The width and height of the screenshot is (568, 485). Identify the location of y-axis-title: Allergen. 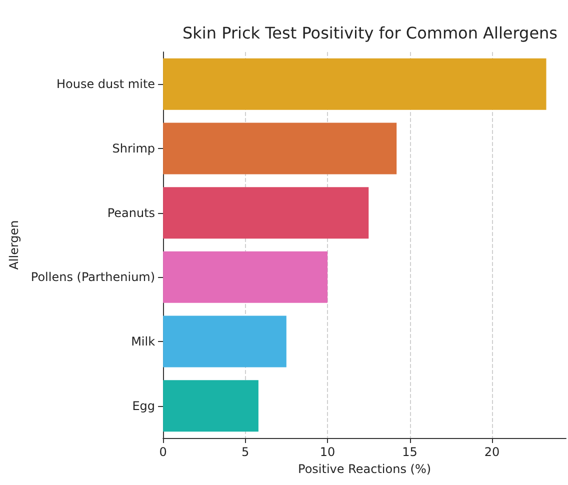
(14, 245).